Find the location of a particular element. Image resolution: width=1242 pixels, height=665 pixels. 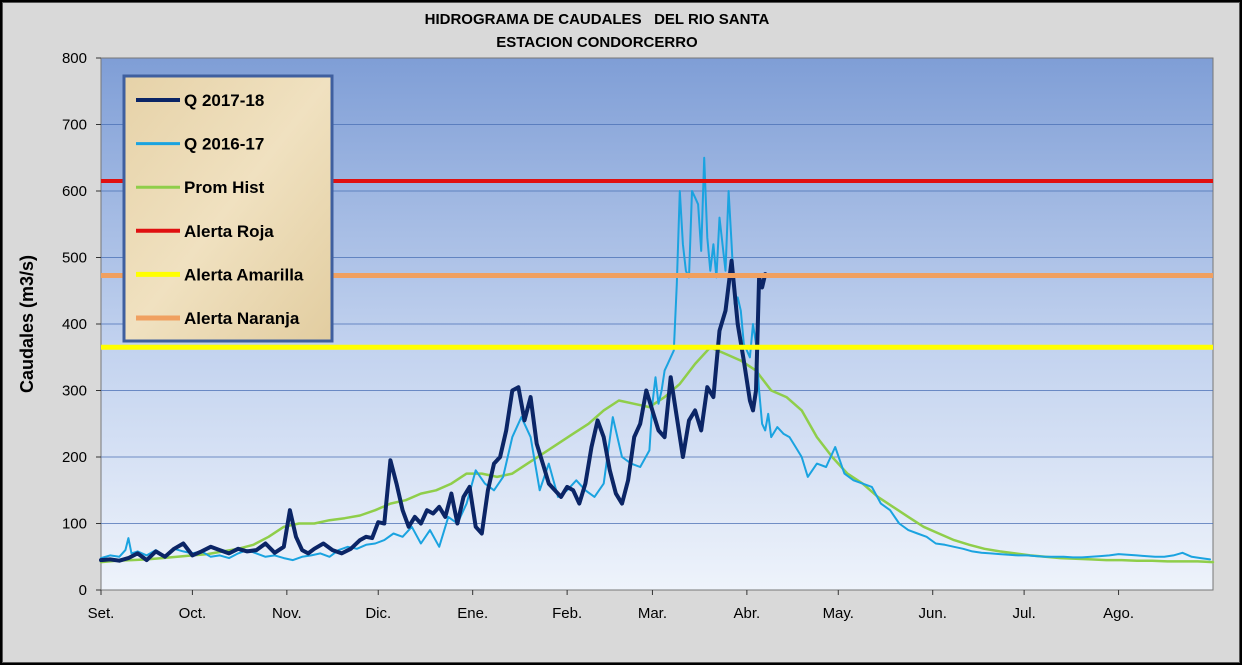

y-axis-ticks: 0 100 200 300 400 500 600 700 800 is located at coordinates (81, 324).